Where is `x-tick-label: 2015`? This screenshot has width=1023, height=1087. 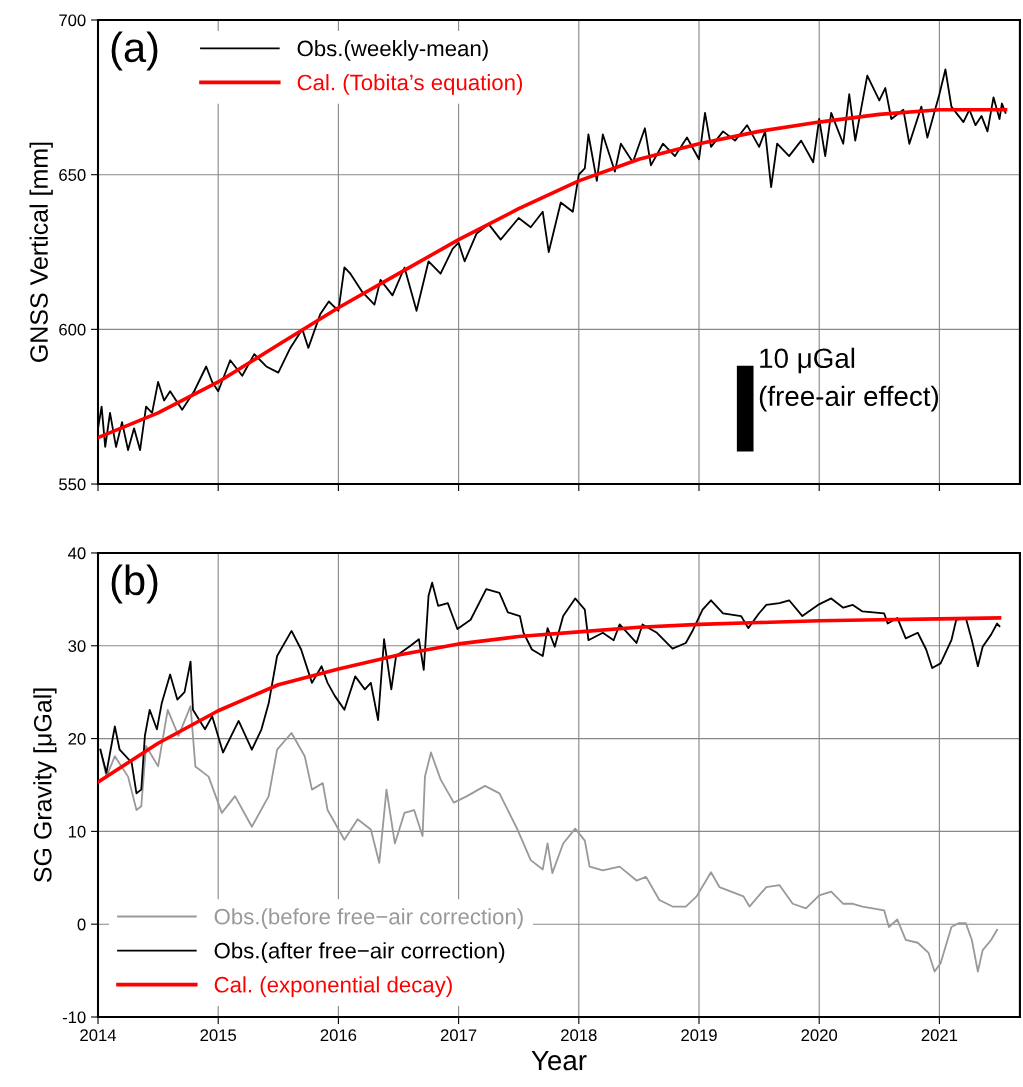 x-tick-label: 2015 is located at coordinates (218, 1035).